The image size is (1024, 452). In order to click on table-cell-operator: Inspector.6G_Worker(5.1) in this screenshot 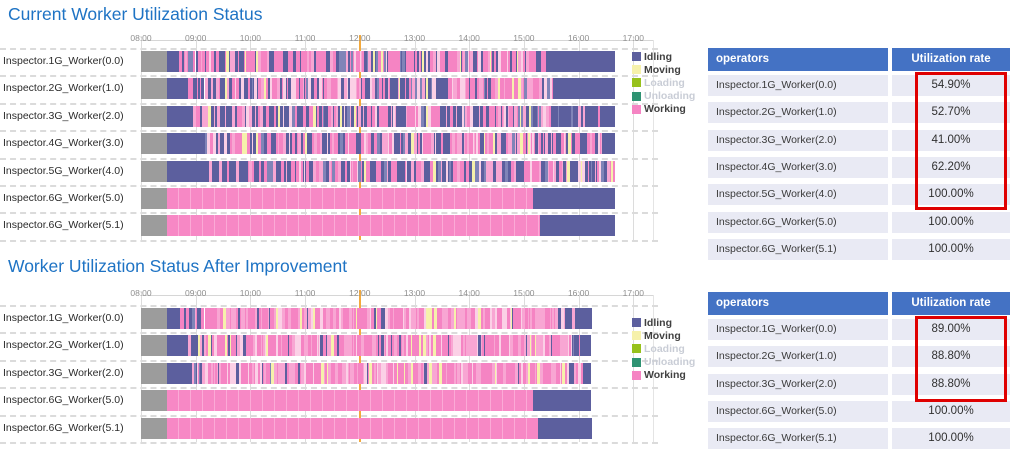, I will do `click(798, 439)`.